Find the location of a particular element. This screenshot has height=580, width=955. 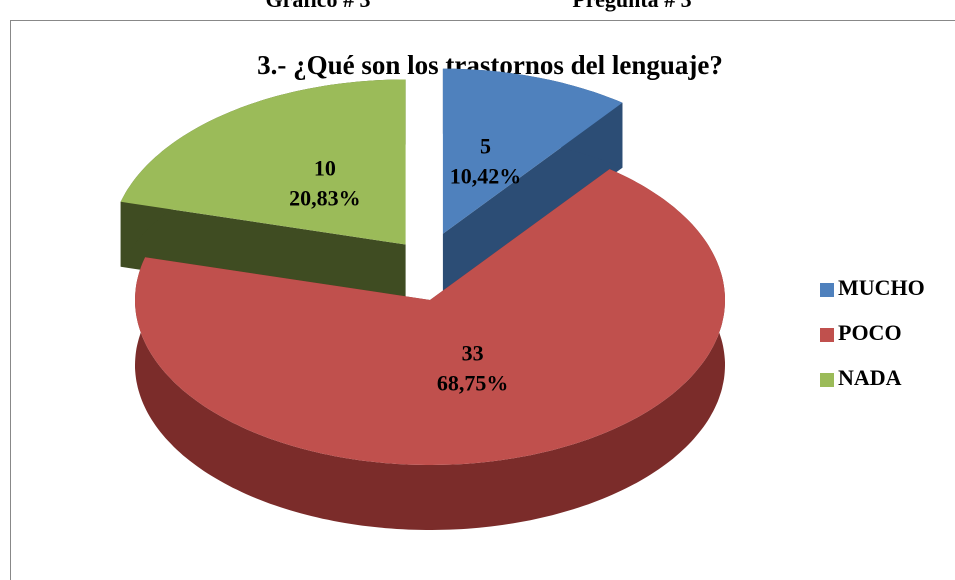

slice-wall is located at coordinates (263, 255).